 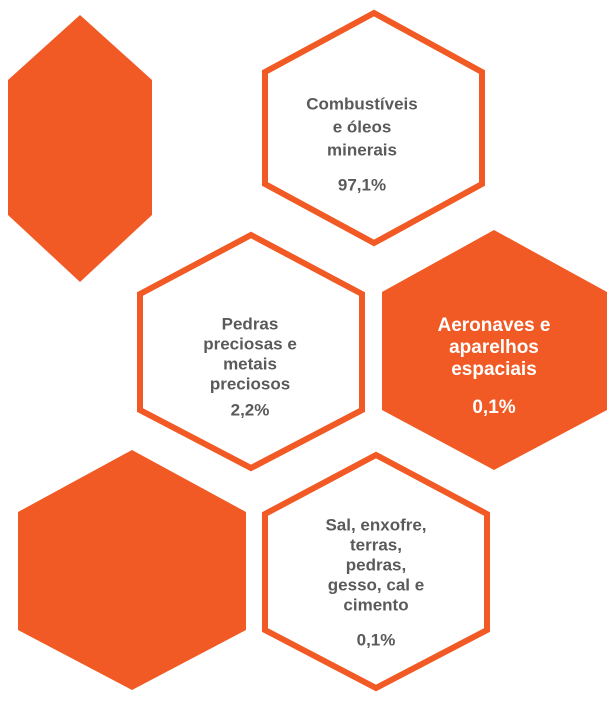 What do you see at coordinates (361, 103) in the screenshot?
I see `label-line: Combustíveis` at bounding box center [361, 103].